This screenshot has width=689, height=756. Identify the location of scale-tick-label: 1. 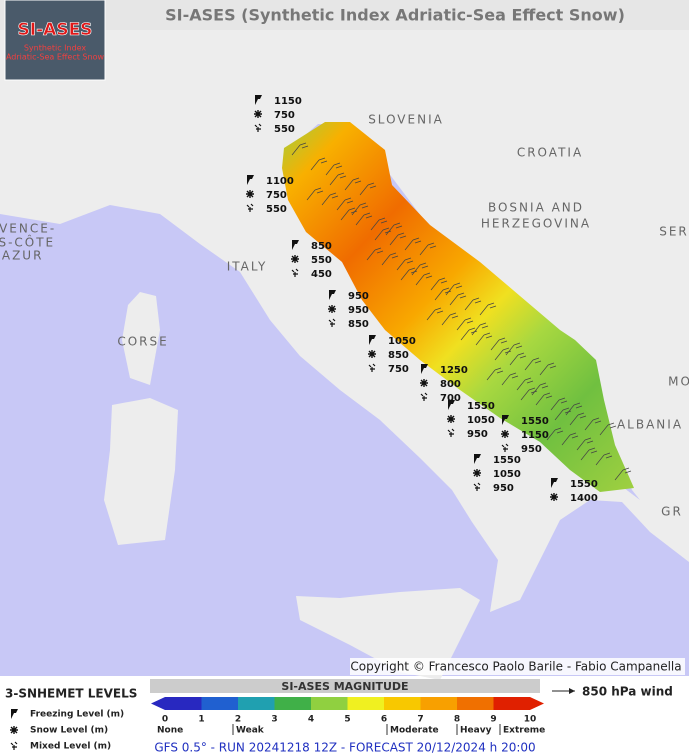
(201, 720).